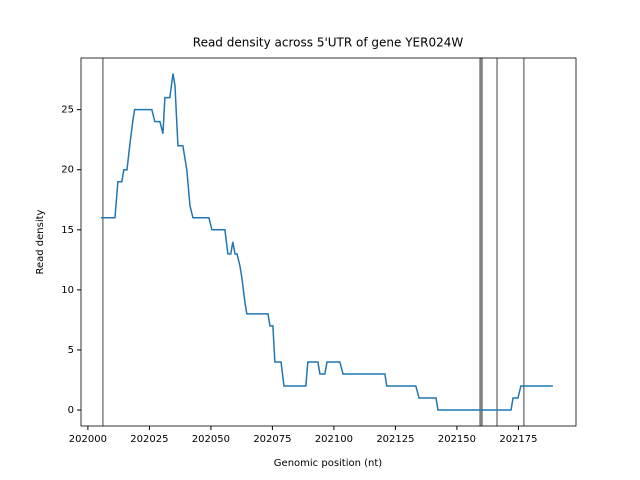 The image size is (640, 480). Describe the element at coordinates (67, 170) in the screenshot. I see `y-tick-label: 20` at that location.